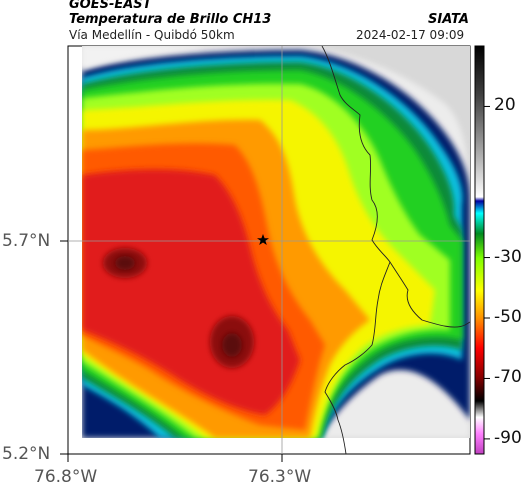 Image resolution: width=526 pixels, height=491 pixels. I want to click on colorbar-ticks, so click(487, 272).